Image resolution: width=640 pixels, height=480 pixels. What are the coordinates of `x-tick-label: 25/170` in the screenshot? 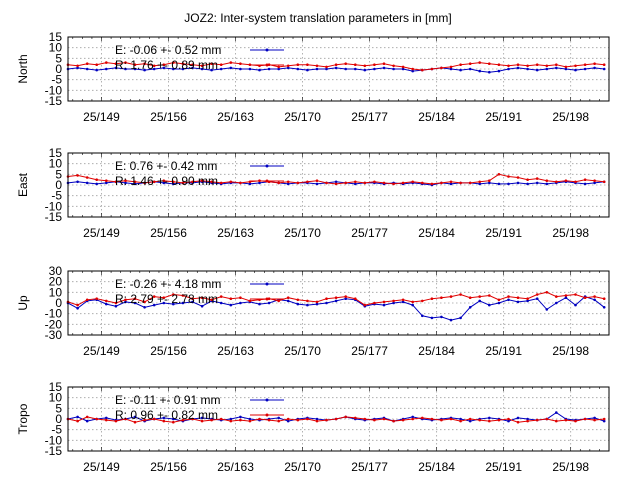 It's located at (302, 351).